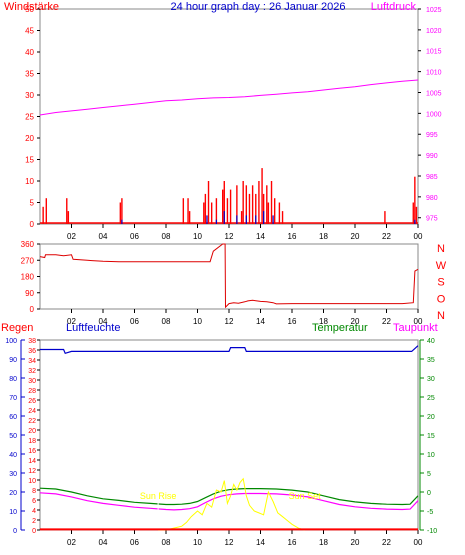  Describe the element at coordinates (11, 341) in the screenshot. I see `rain-tick-label: 100` at that location.